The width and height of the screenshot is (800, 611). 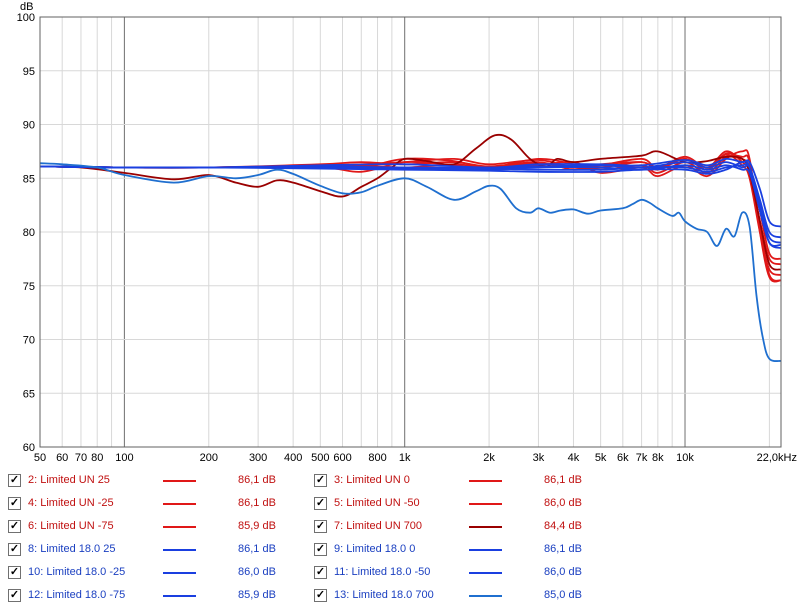 What do you see at coordinates (124, 458) in the screenshot?
I see `x-tick-label: 100` at bounding box center [124, 458].